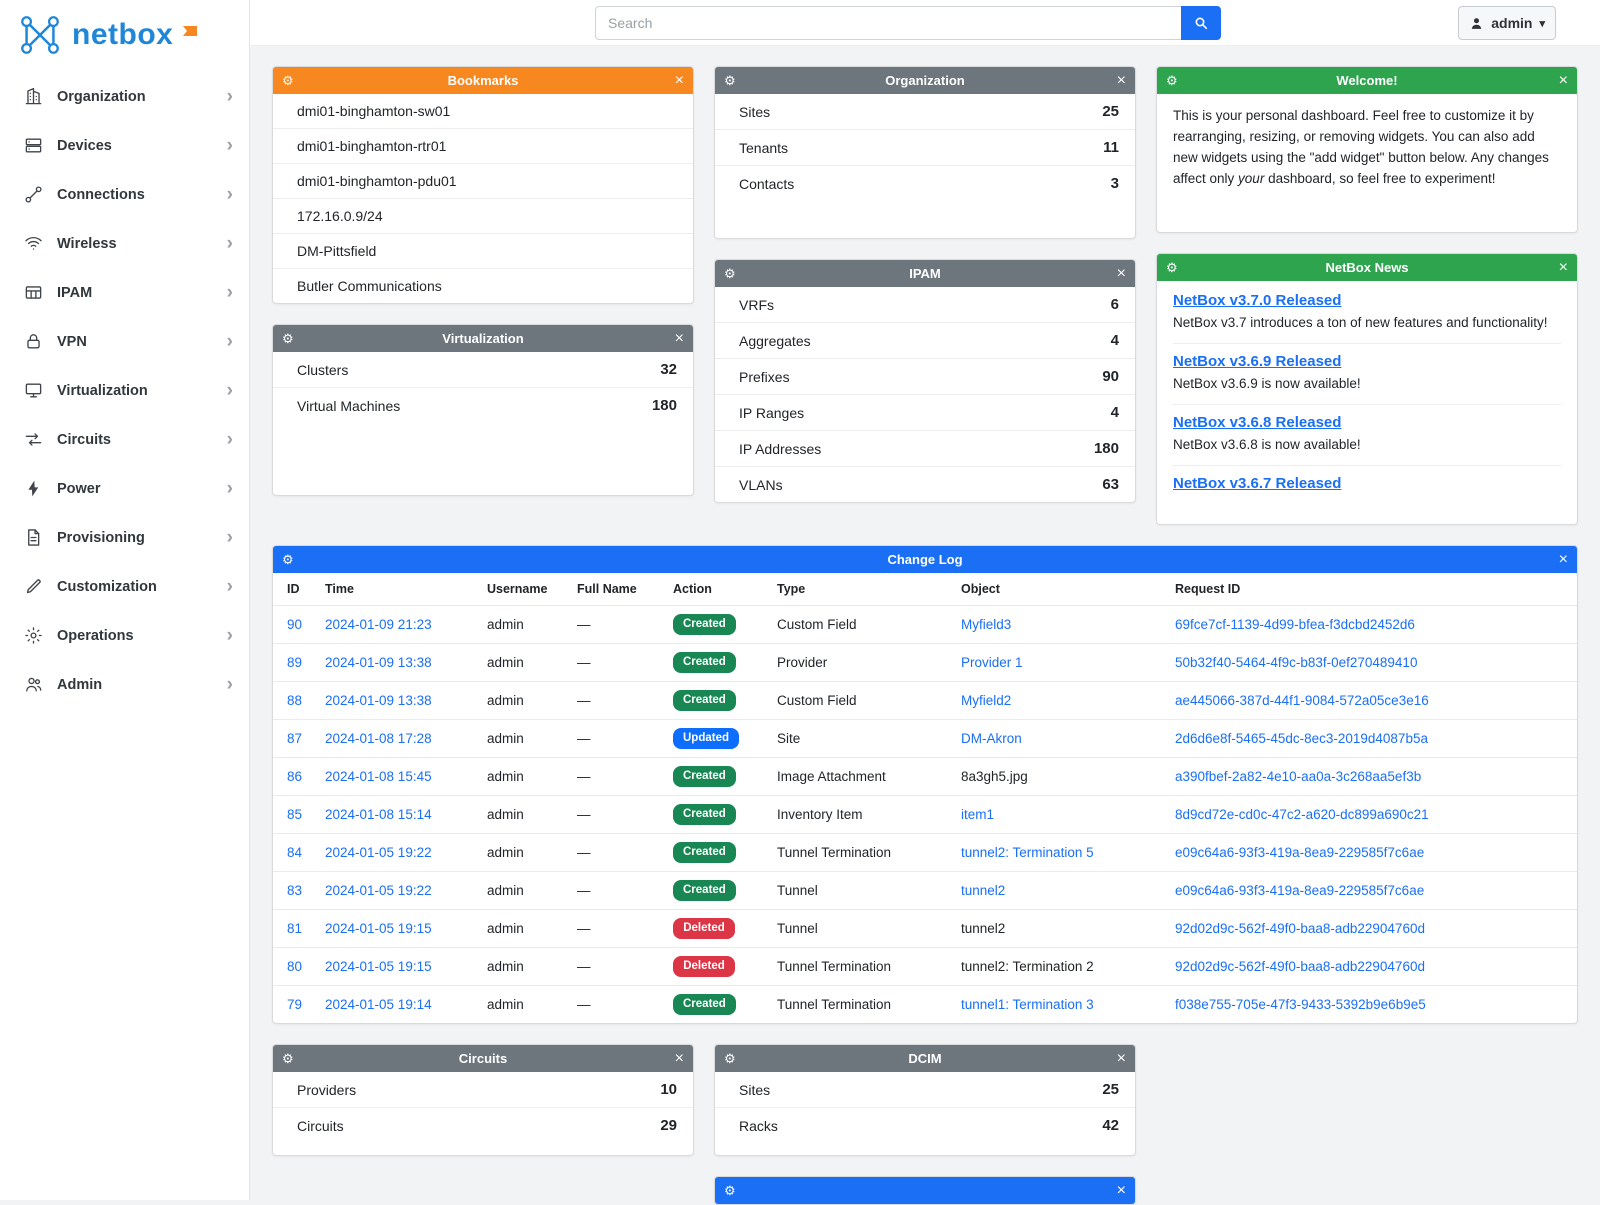 The height and width of the screenshot is (1205, 1600). I want to click on sidebar-item-virtualization: Virtualization ›, so click(124, 390).